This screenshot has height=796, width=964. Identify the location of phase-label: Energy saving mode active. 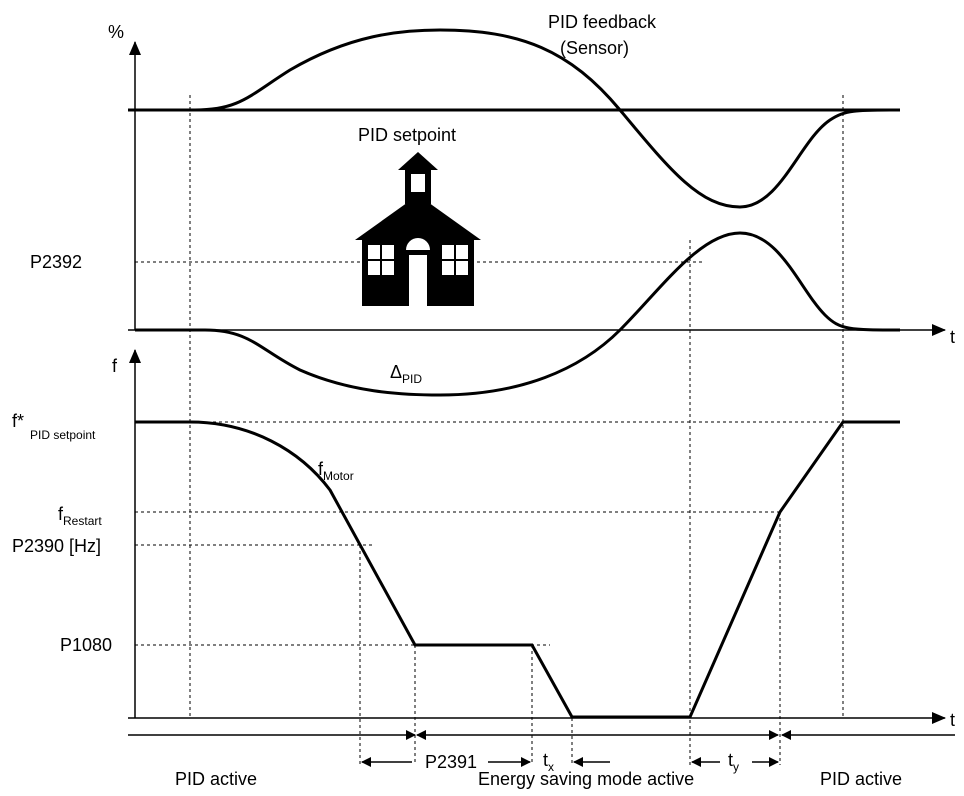
(586, 779).